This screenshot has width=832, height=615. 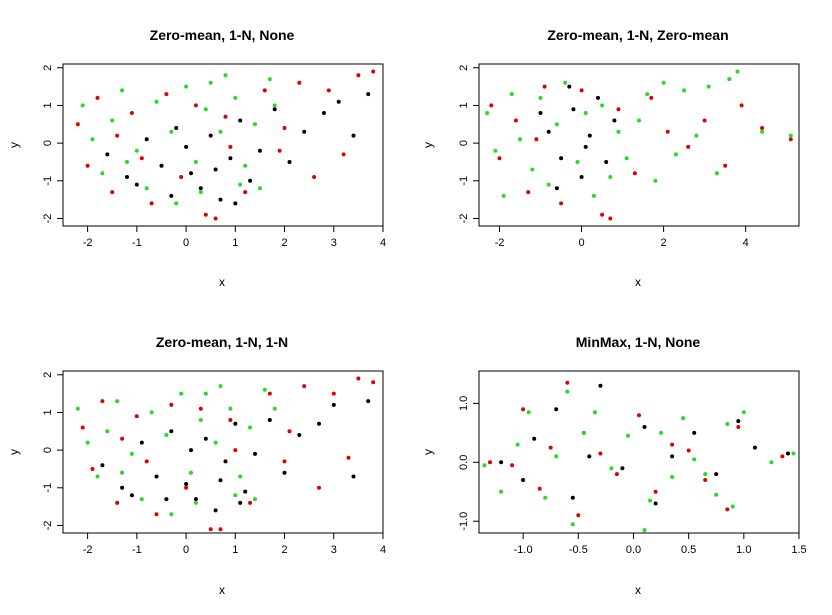 What do you see at coordinates (468, 463) in the screenshot?
I see `y-axis: -1.0 0.0 1.0` at bounding box center [468, 463].